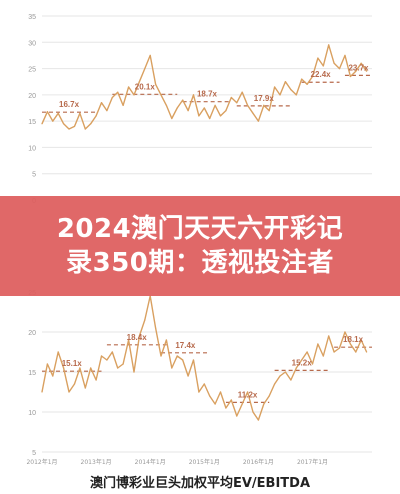 This screenshot has height=494, width=400. I want to click on average-label: 18.4x, so click(137, 337).